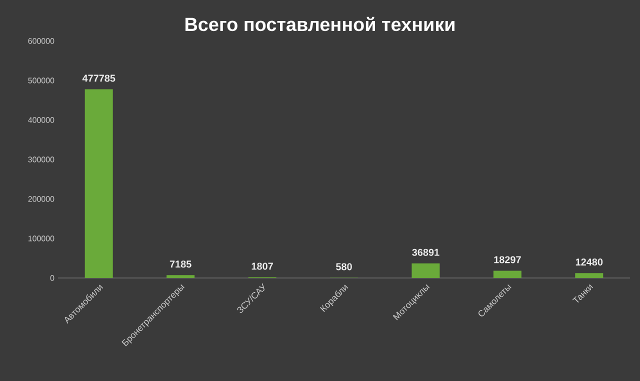 This screenshot has width=640, height=381. Describe the element at coordinates (426, 252) in the screenshot. I see `data-label: 36891` at that location.